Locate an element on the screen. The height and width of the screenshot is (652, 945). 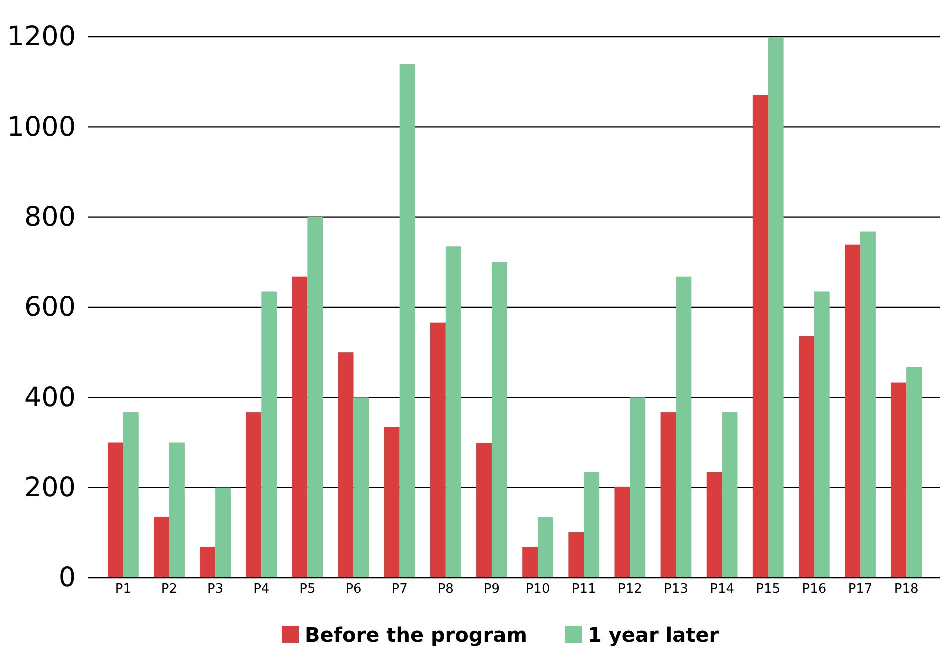
x-tick-label: P6 is located at coordinates (354, 590).